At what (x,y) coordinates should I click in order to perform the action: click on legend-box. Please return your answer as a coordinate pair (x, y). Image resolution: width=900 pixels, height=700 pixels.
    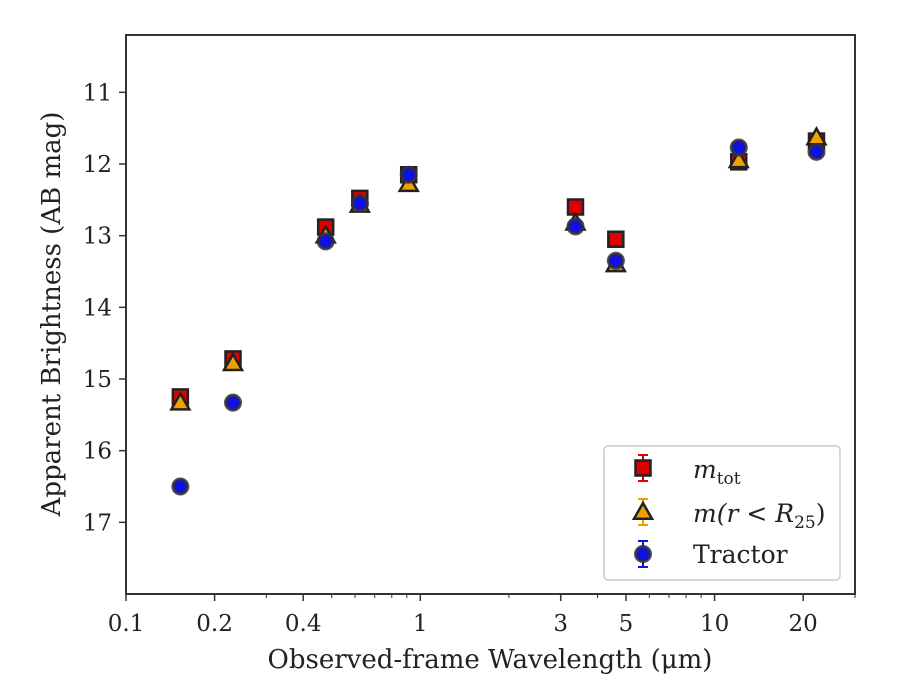
    Looking at the image, I should click on (722, 513).